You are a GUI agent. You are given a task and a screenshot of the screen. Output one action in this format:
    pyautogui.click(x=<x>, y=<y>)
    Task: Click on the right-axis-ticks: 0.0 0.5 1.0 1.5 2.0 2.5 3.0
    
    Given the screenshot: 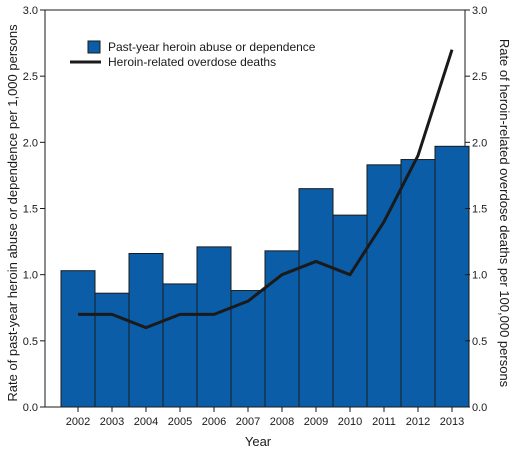 What is the action you would take?
    pyautogui.click(x=476, y=209)
    